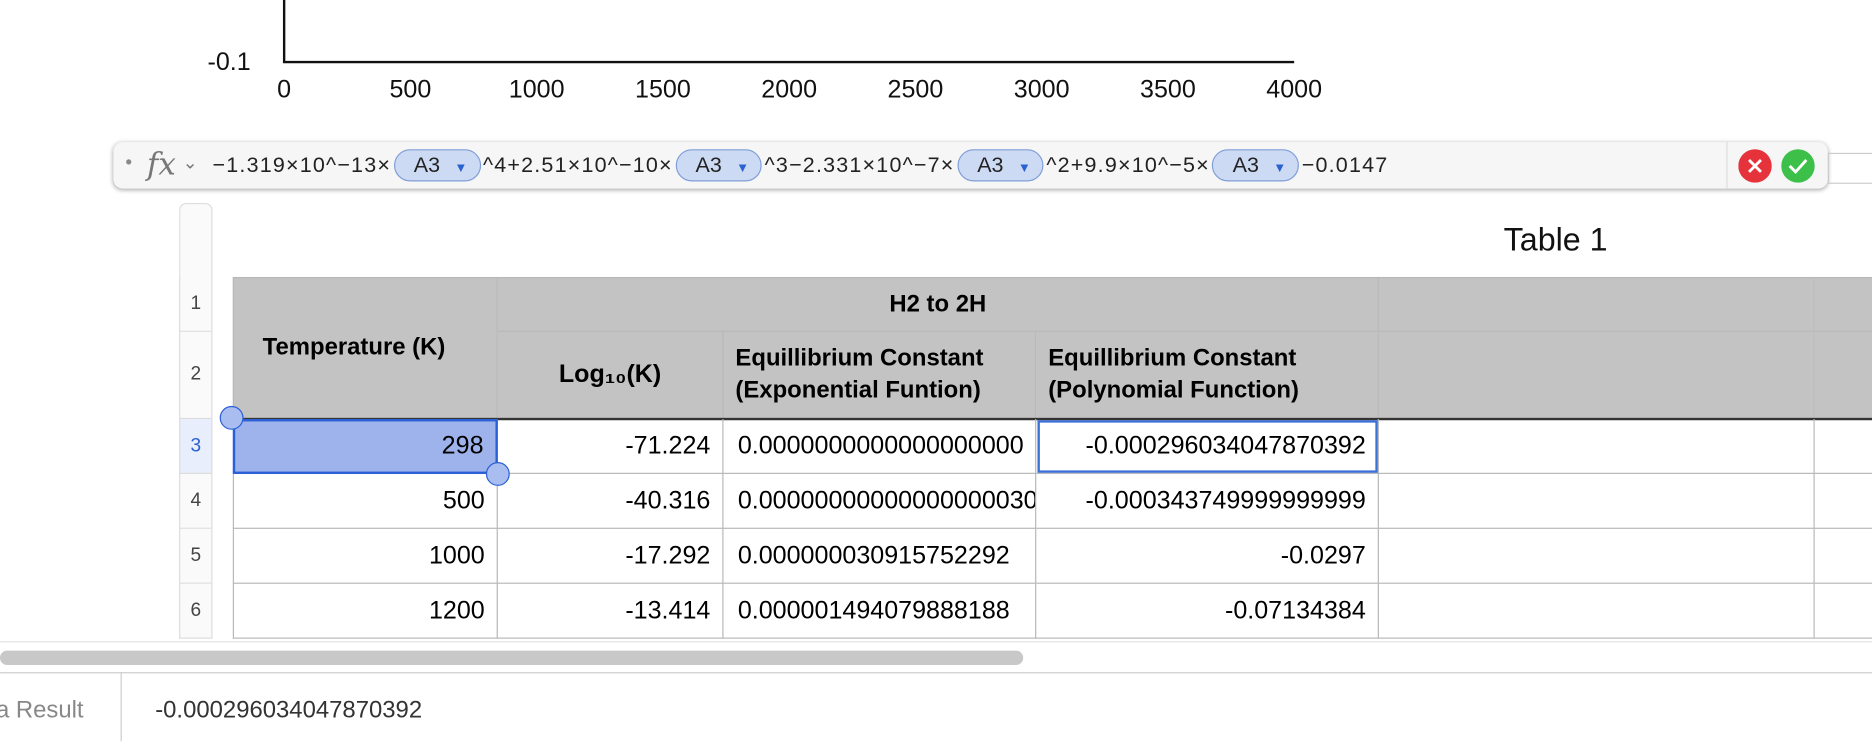 The width and height of the screenshot is (1872, 742). Describe the element at coordinates (1168, 89) in the screenshot. I see `x-tick-label: 3500` at that location.